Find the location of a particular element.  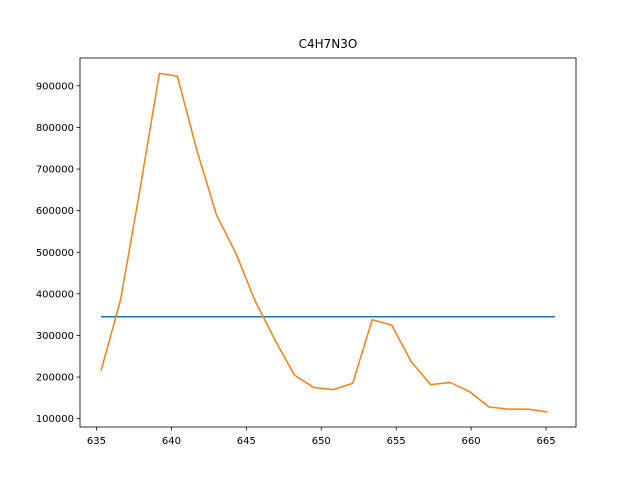

x-axis: 635 640 645 650 655 660 665 is located at coordinates (321, 437).